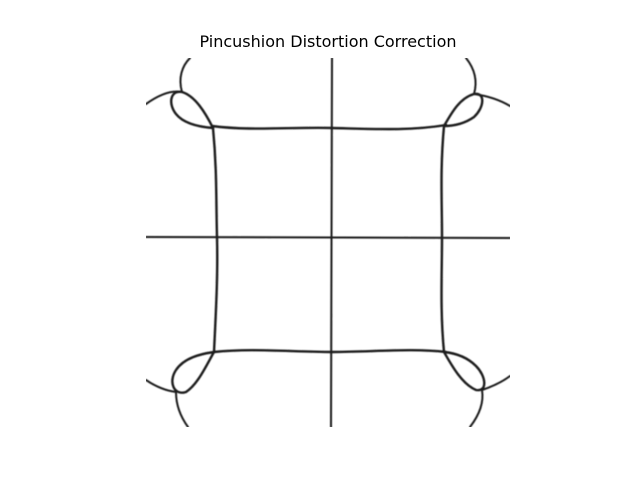 The image size is (640, 480). Describe the element at coordinates (491, 100) in the screenshot. I see `outer-arc-top-right-horizontal` at that location.